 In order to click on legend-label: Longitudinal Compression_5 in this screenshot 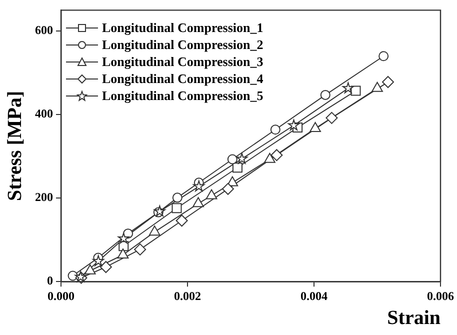, I will do `click(183, 96)`.